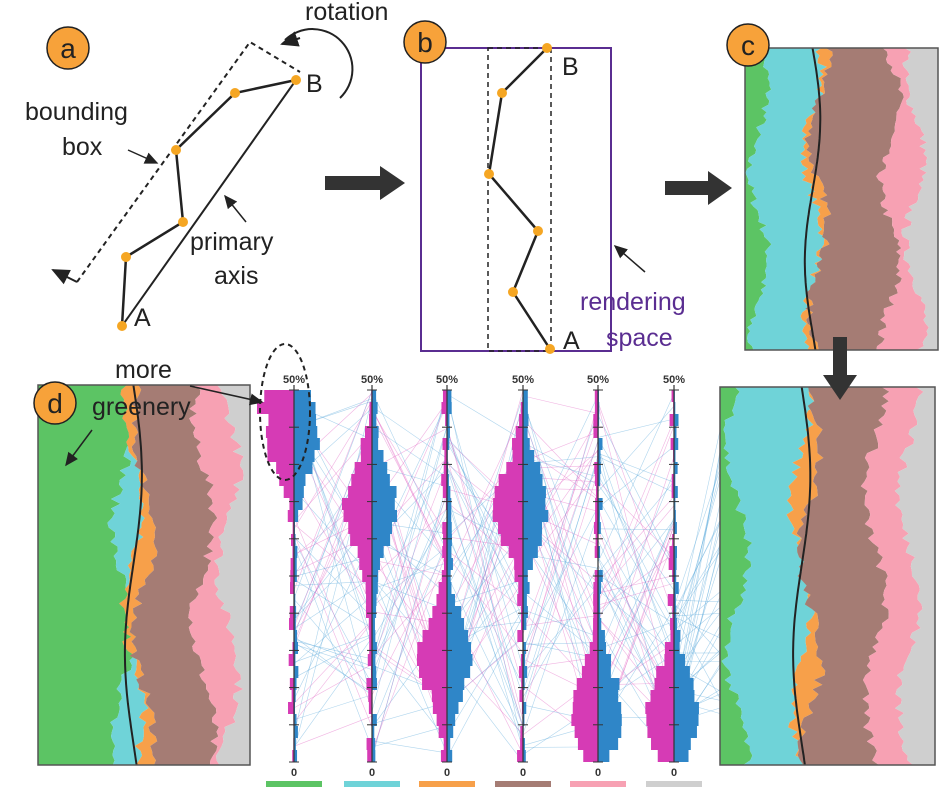 The height and width of the screenshot is (787, 948). Describe the element at coordinates (425, 42) in the screenshot. I see `panel-label: b` at that location.